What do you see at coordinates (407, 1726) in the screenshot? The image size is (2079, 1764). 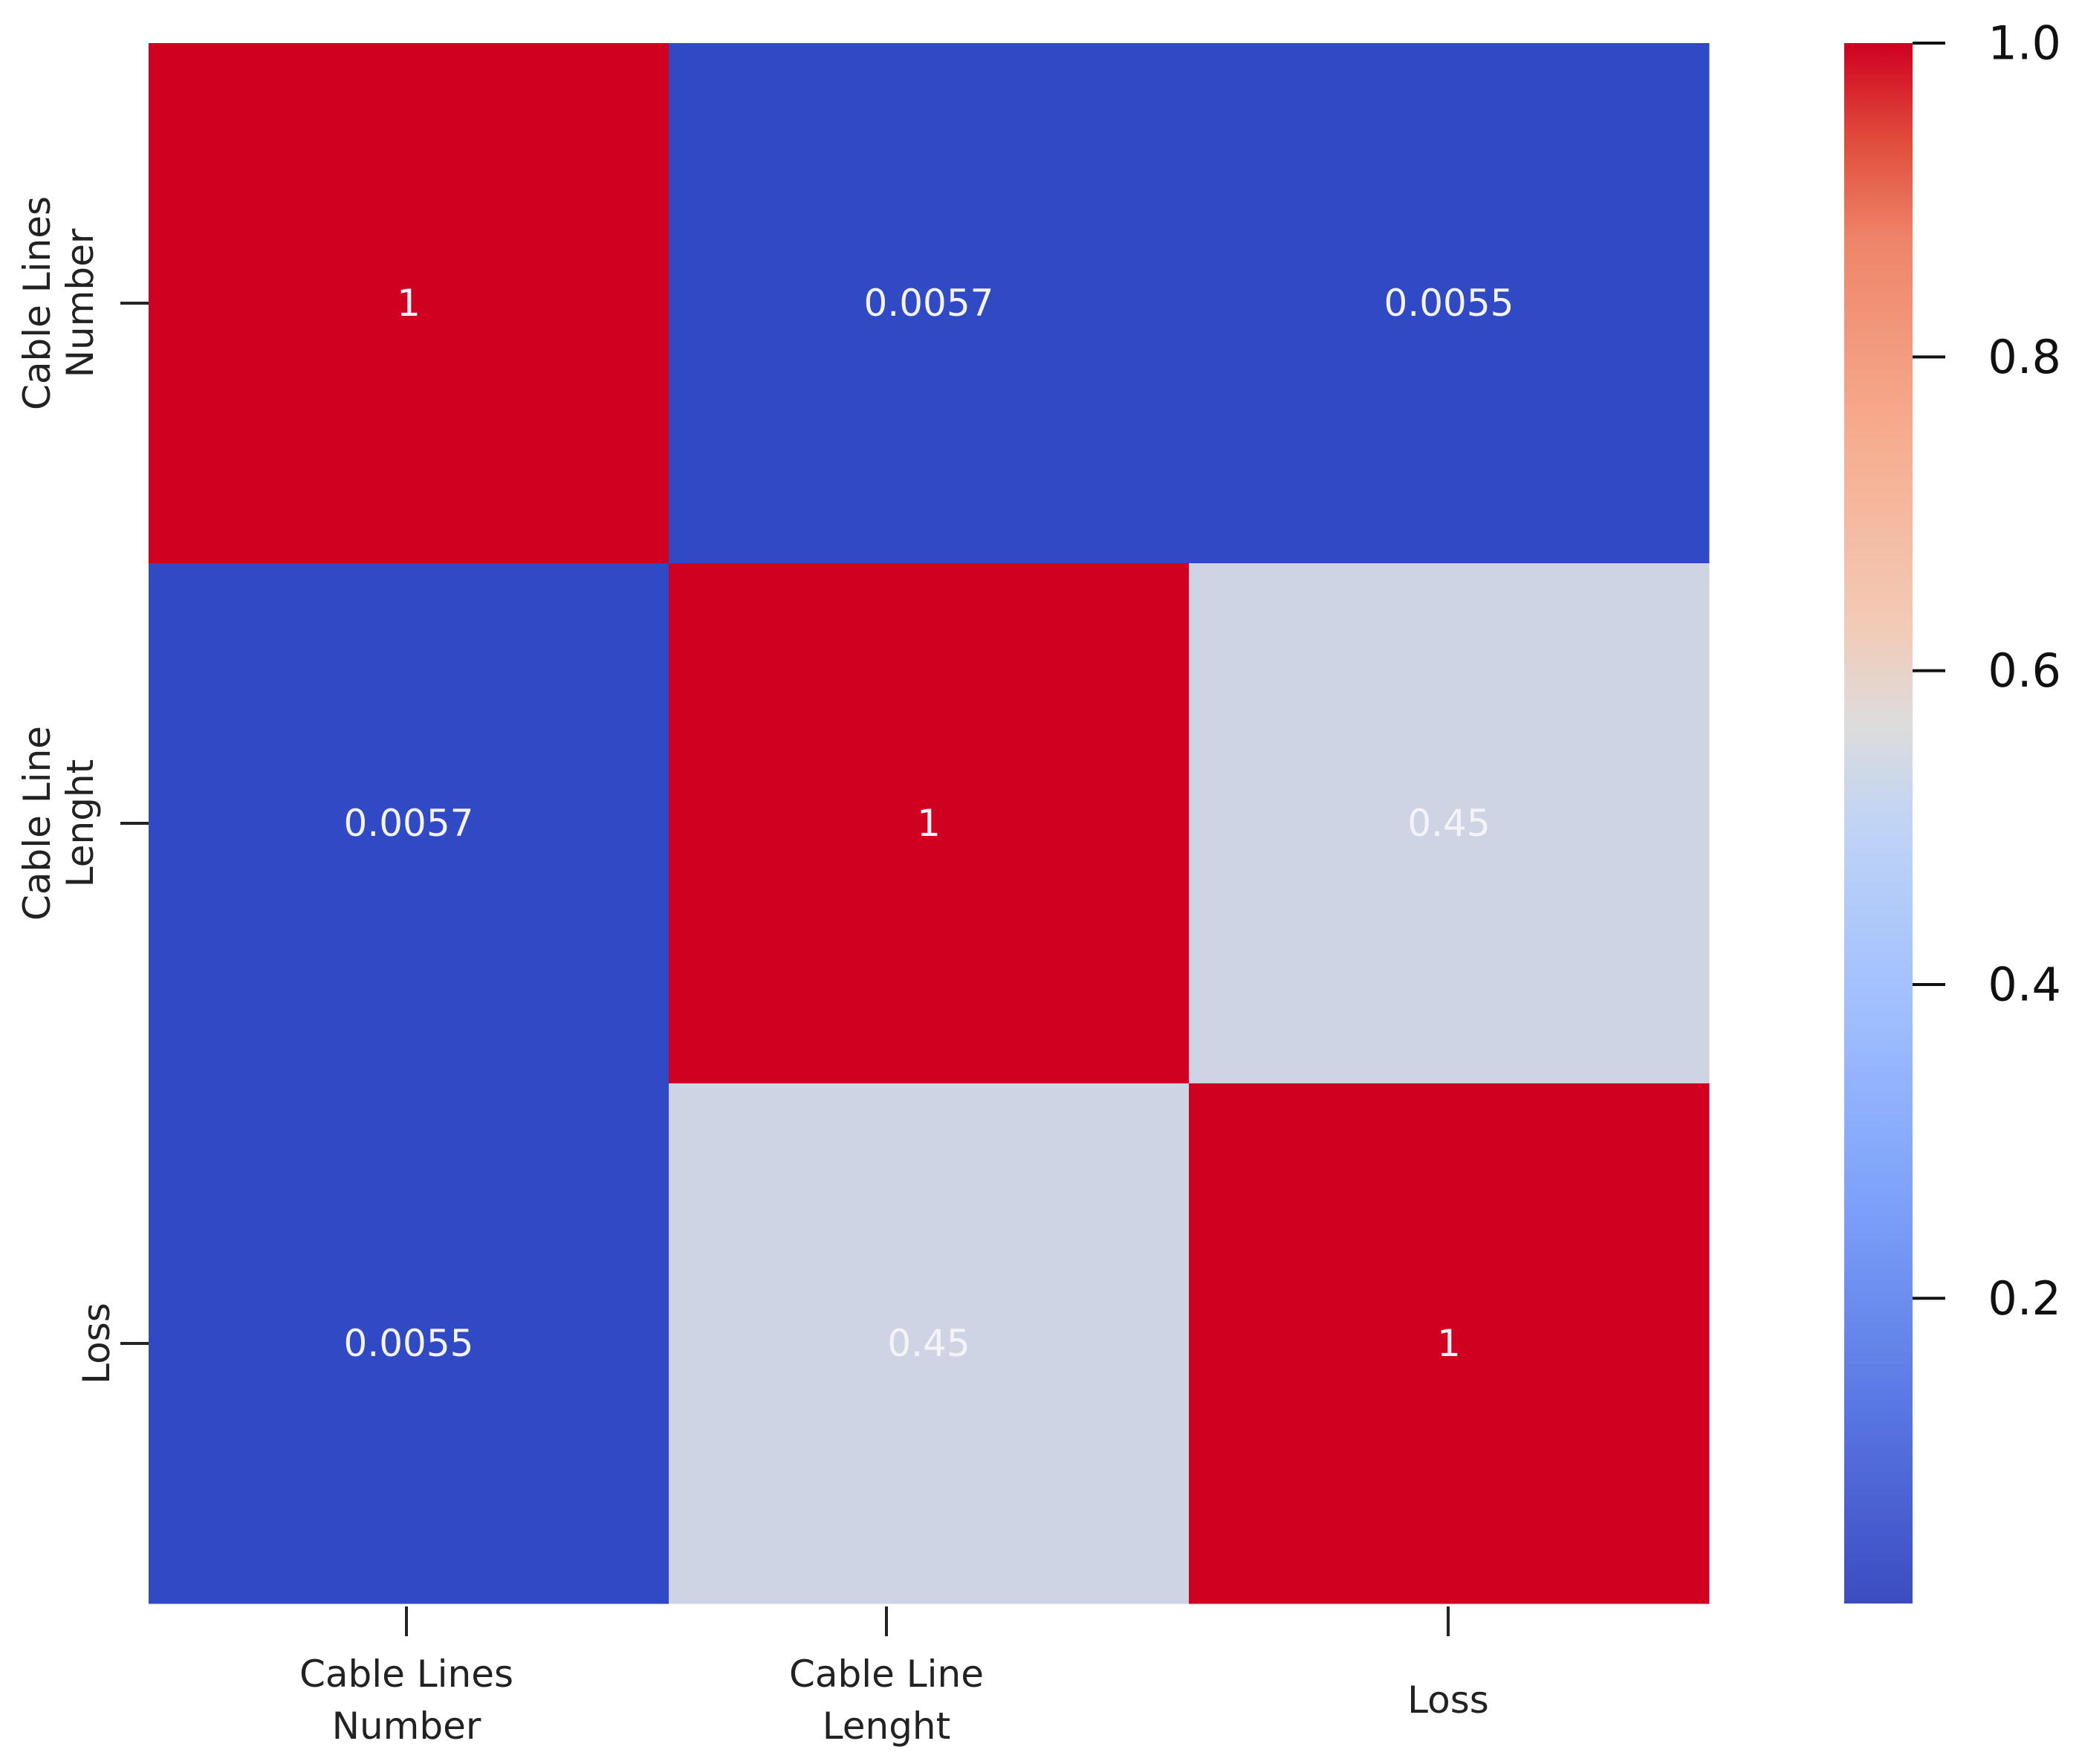 I see `x-tick-label-0-line1: Number` at bounding box center [407, 1726].